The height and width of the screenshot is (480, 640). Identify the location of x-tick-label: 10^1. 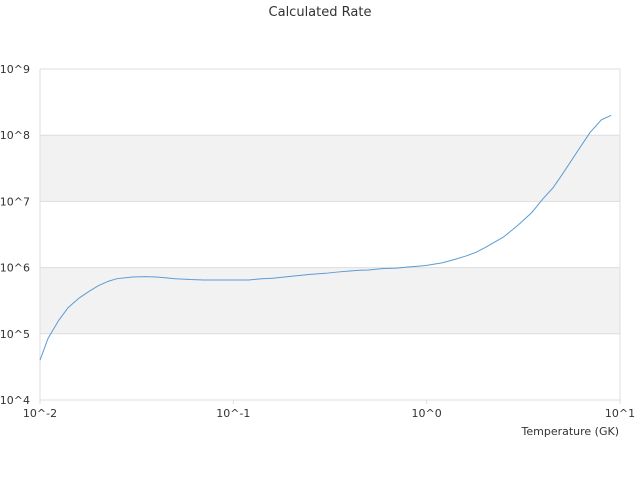
(620, 413).